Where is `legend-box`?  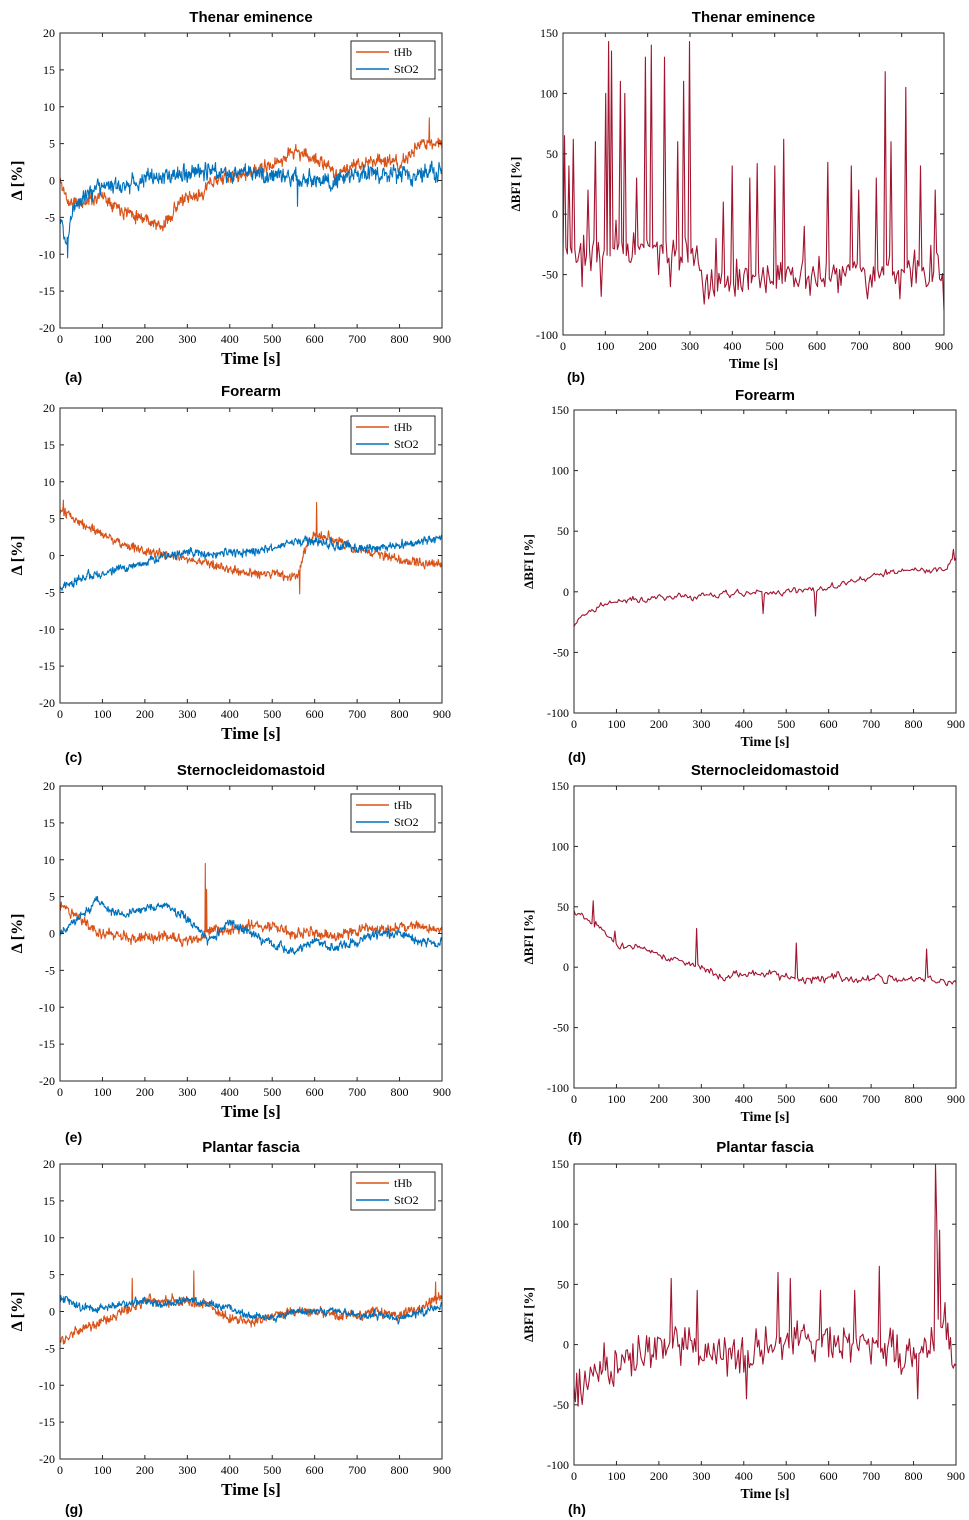 legend-box is located at coordinates (393, 435).